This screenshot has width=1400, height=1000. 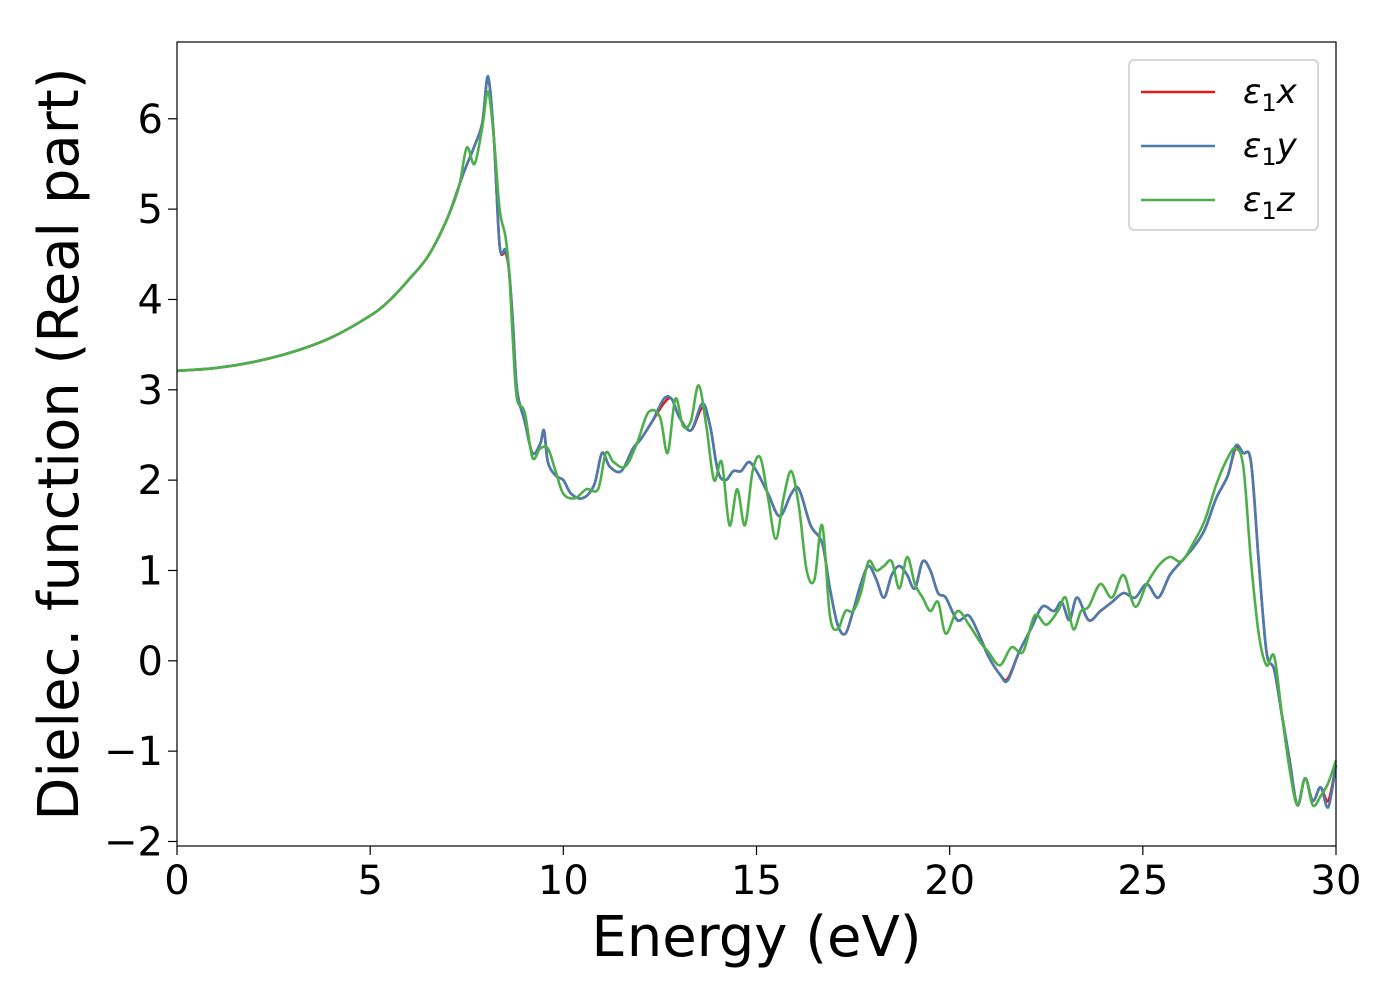 I want to click on y-tick-label: 3, so click(x=150, y=391).